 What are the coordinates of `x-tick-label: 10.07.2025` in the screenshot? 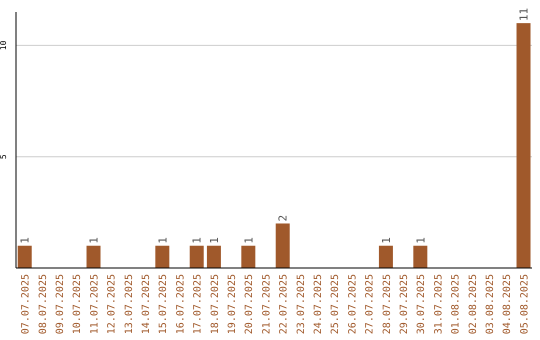 It's located at (78, 304).